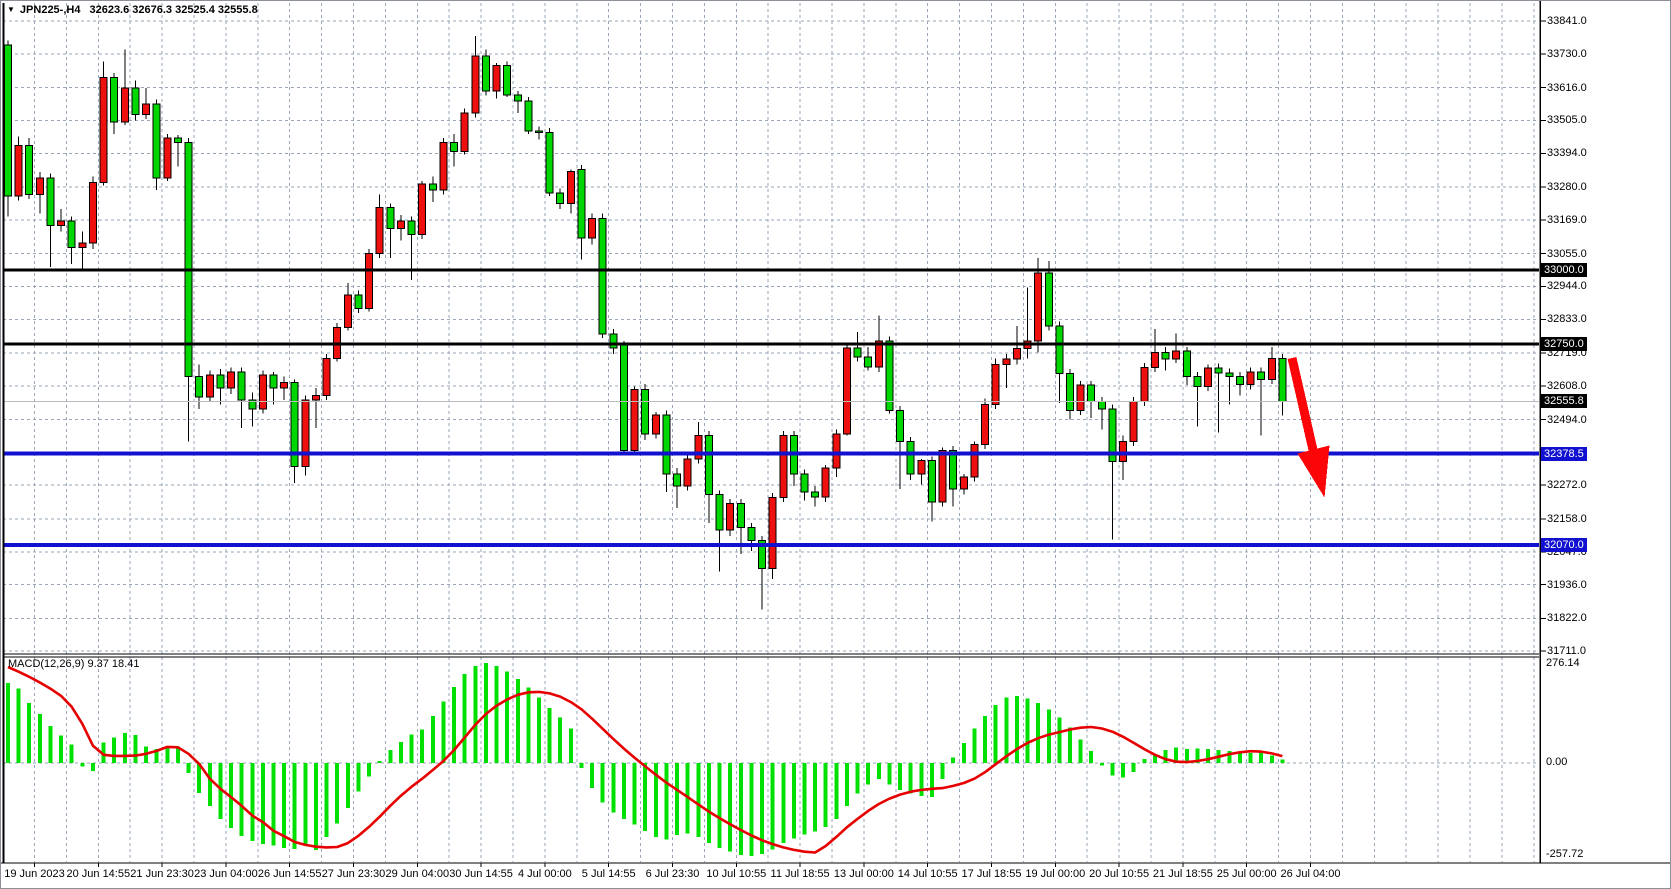 Image resolution: width=1671 pixels, height=889 pixels. Describe the element at coordinates (1565, 854) in the screenshot. I see `macd-scale-min-label: -257.72` at that location.